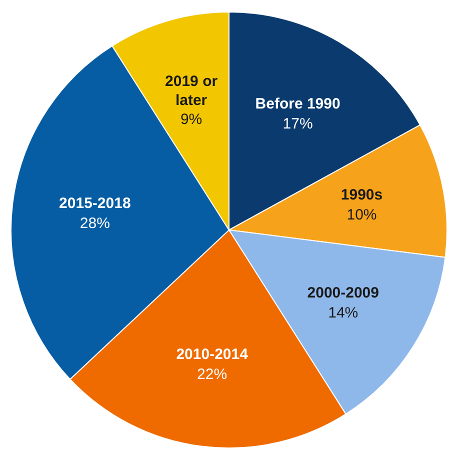  Describe the element at coordinates (212, 355) in the screenshot. I see `slice-label: 2010-2014` at that location.